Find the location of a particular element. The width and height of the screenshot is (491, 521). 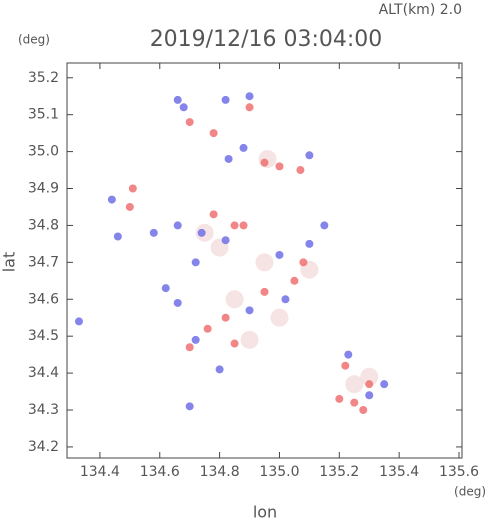

y-tick-label: 34.2 is located at coordinates (43, 447).